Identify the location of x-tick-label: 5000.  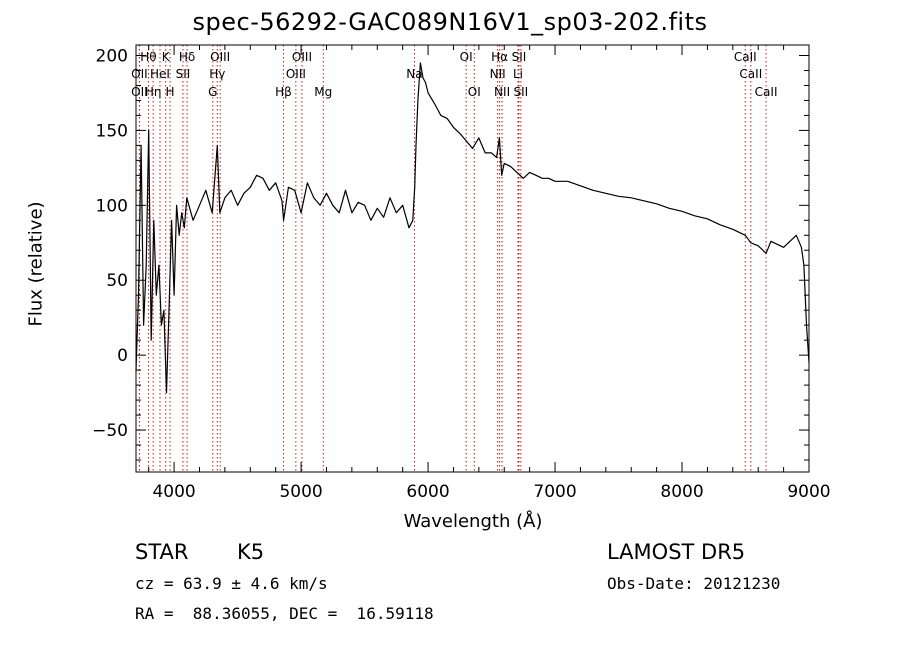
(300, 492).